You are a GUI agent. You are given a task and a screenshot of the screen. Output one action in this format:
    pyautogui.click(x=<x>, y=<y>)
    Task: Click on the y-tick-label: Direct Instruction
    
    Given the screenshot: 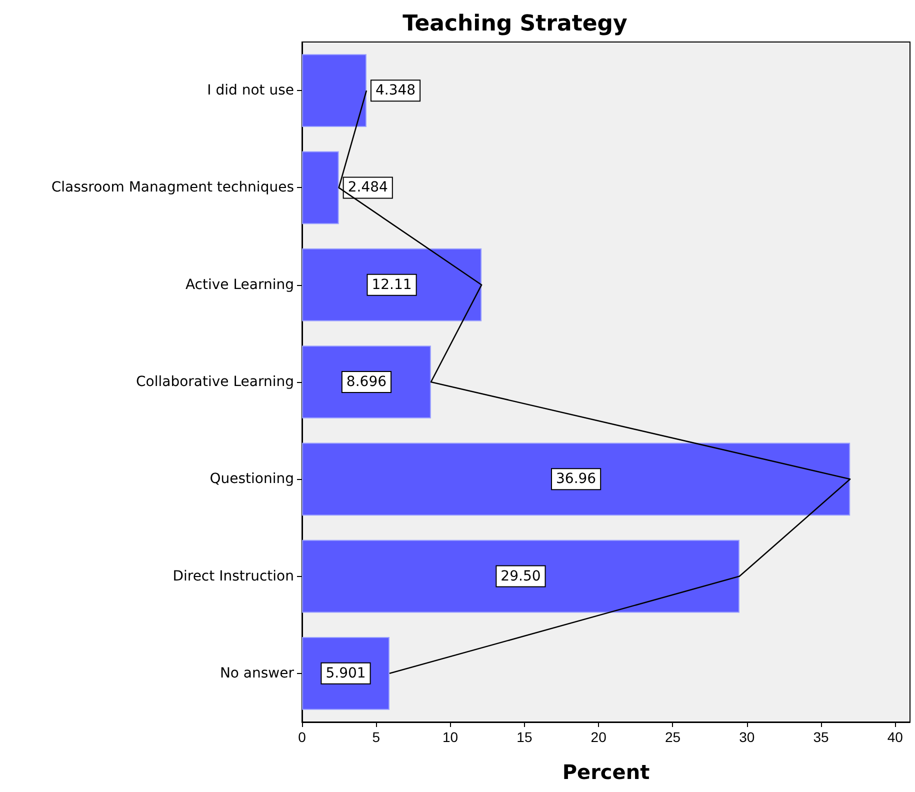 What is the action you would take?
    pyautogui.click(x=233, y=576)
    